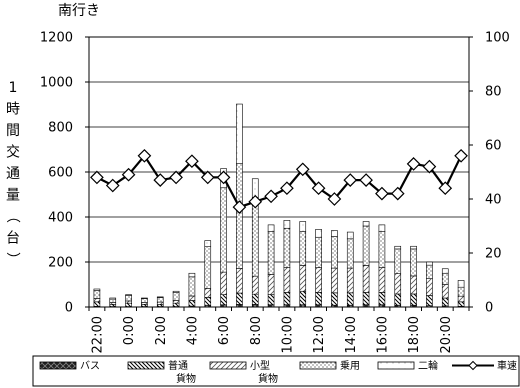 The width and height of the screenshot is (520, 388). Describe the element at coordinates (493, 200) in the screenshot. I see `y2-tick-label: 40` at that location.